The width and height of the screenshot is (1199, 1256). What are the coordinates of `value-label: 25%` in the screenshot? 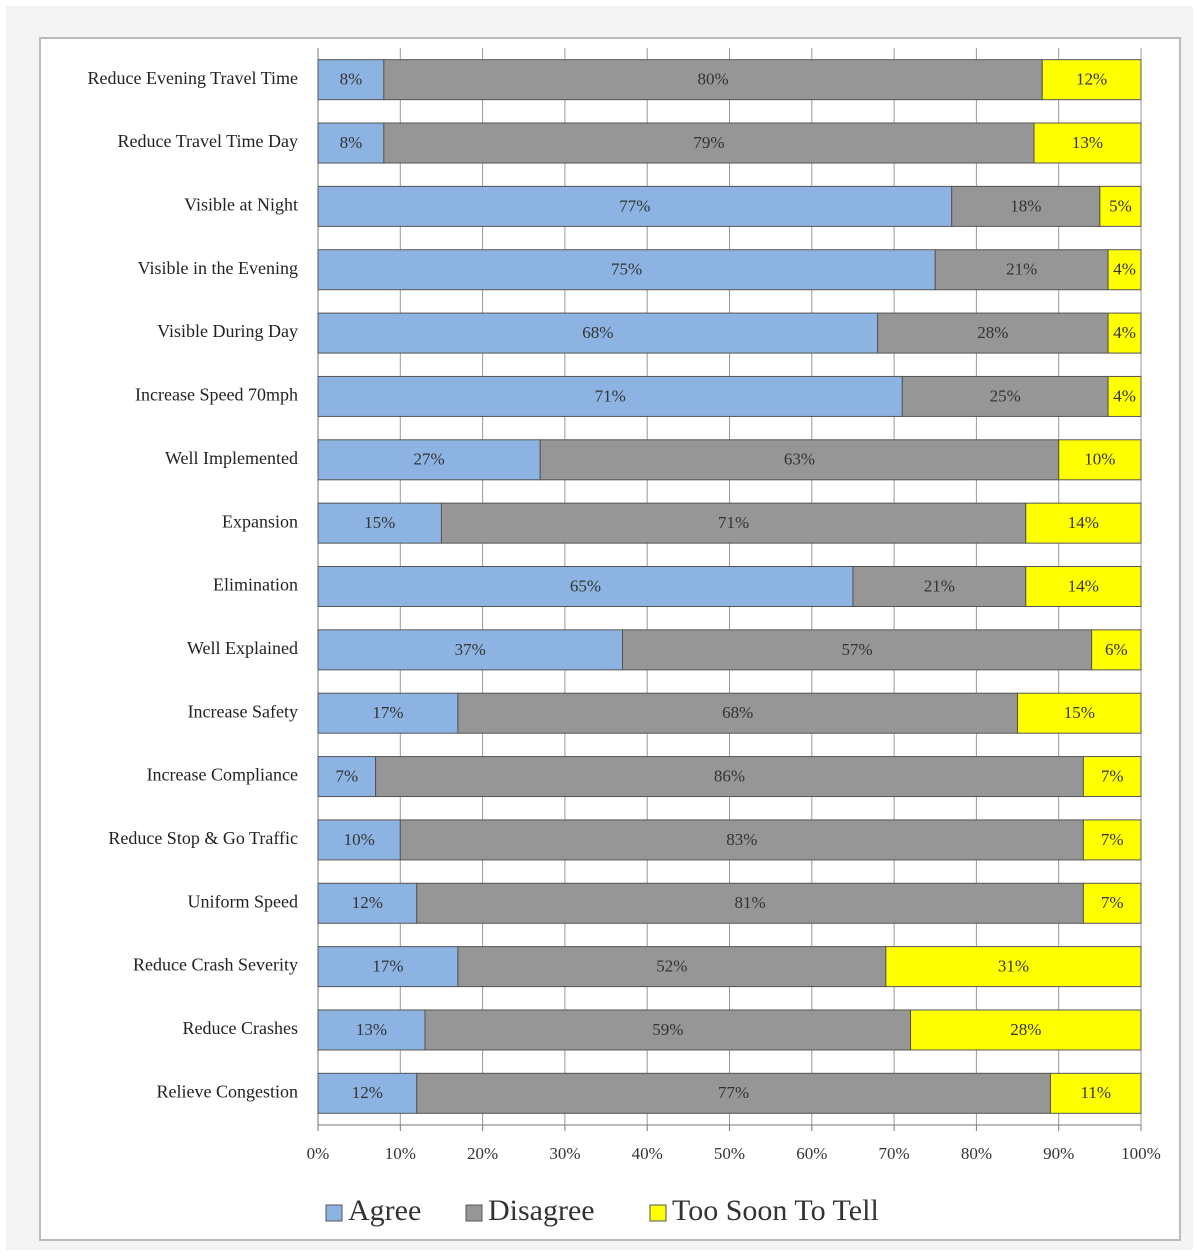 It's located at (1005, 395).